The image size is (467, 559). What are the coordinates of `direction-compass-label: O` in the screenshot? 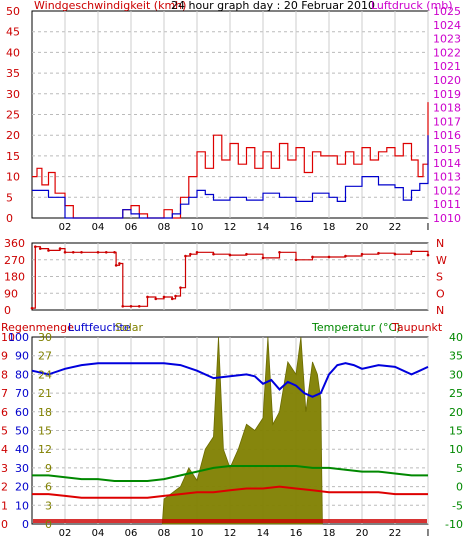 It's located at (440, 293).